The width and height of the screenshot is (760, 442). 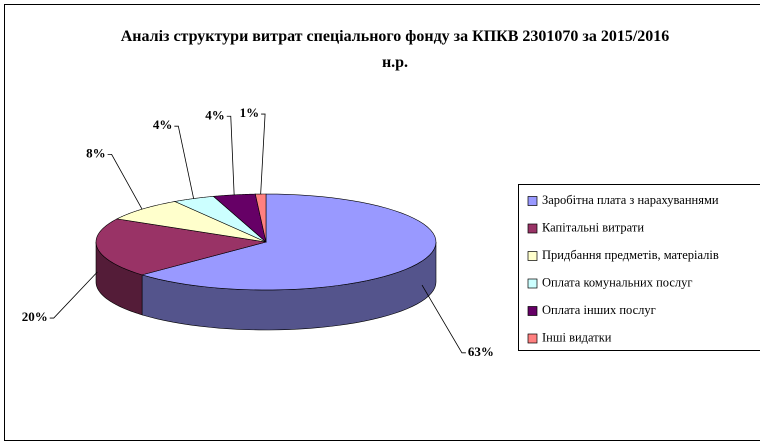 I want to click on data-label: 20%, so click(x=35, y=316).